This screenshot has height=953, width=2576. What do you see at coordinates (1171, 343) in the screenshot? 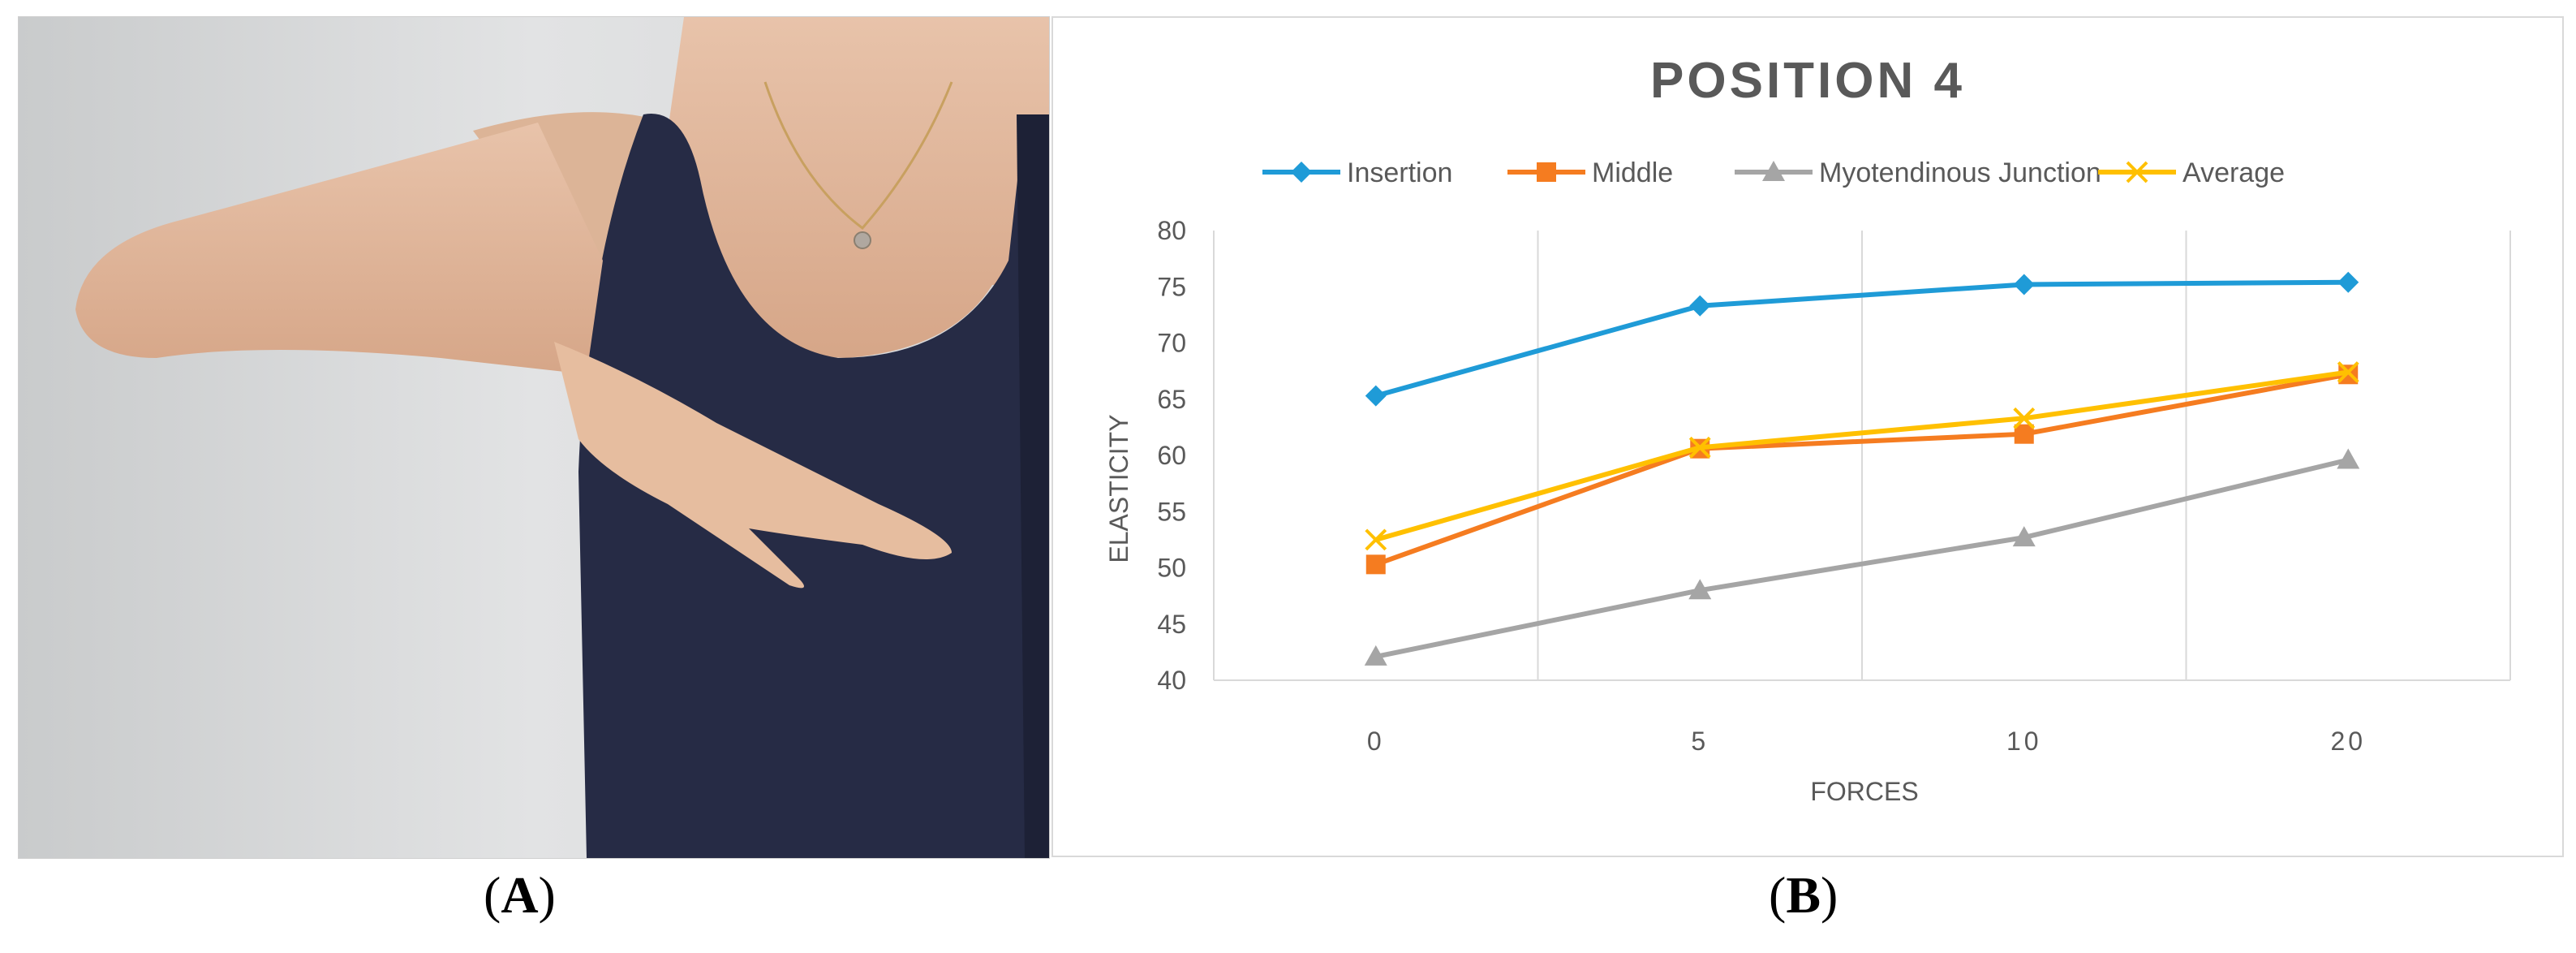
I see `y-tick-label: 70` at bounding box center [1171, 343].